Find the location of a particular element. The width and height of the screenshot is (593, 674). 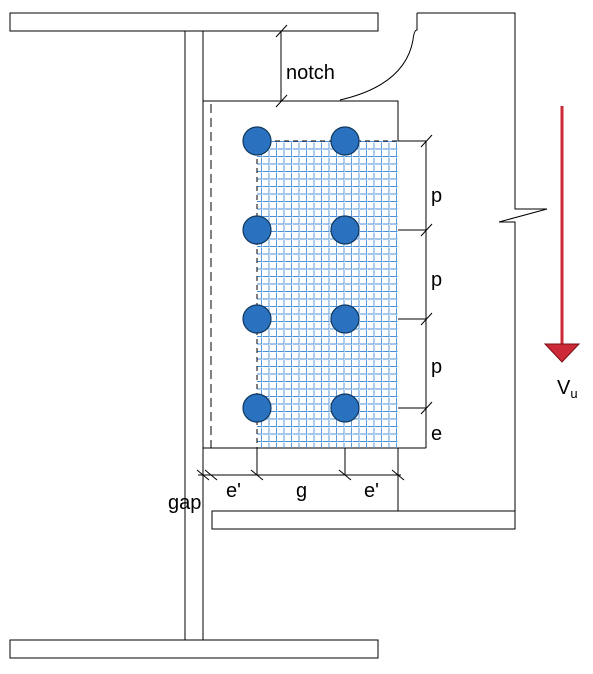

horizontal-dimension is located at coordinates (300, 464).